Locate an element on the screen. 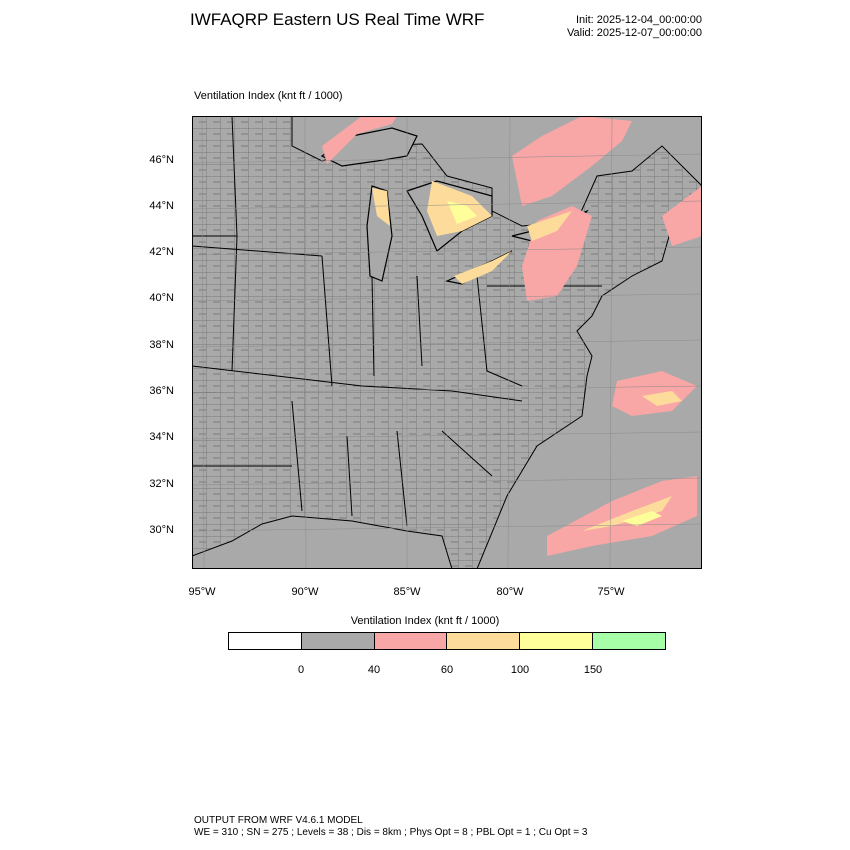 The image size is (850, 850). colorbar-tick-label: 60 is located at coordinates (447, 670).